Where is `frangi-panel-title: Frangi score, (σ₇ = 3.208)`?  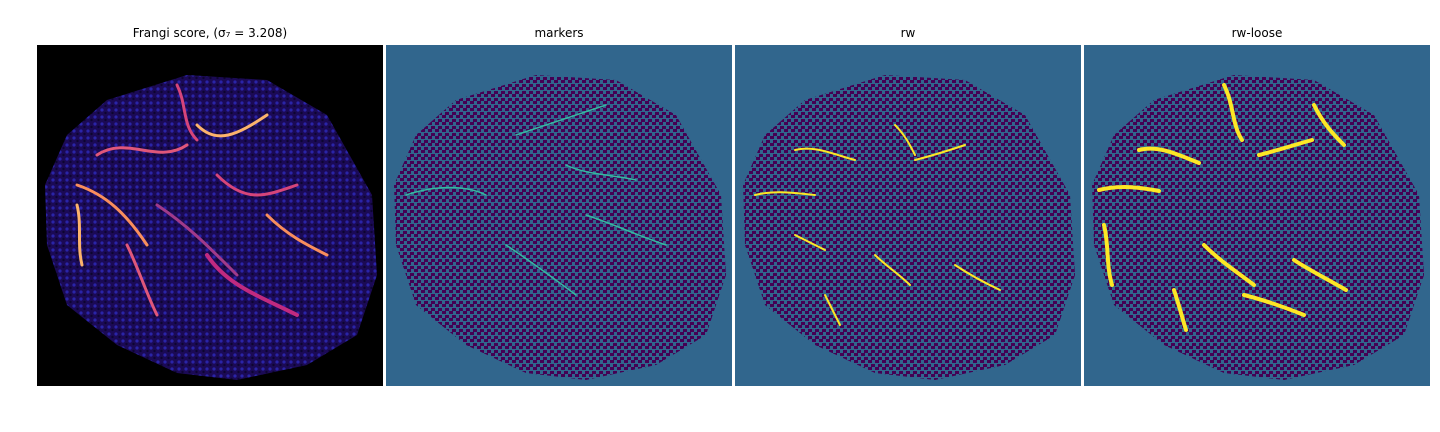
frangi-panel-title: Frangi score, (σ₇ = 3.208) is located at coordinates (210, 33).